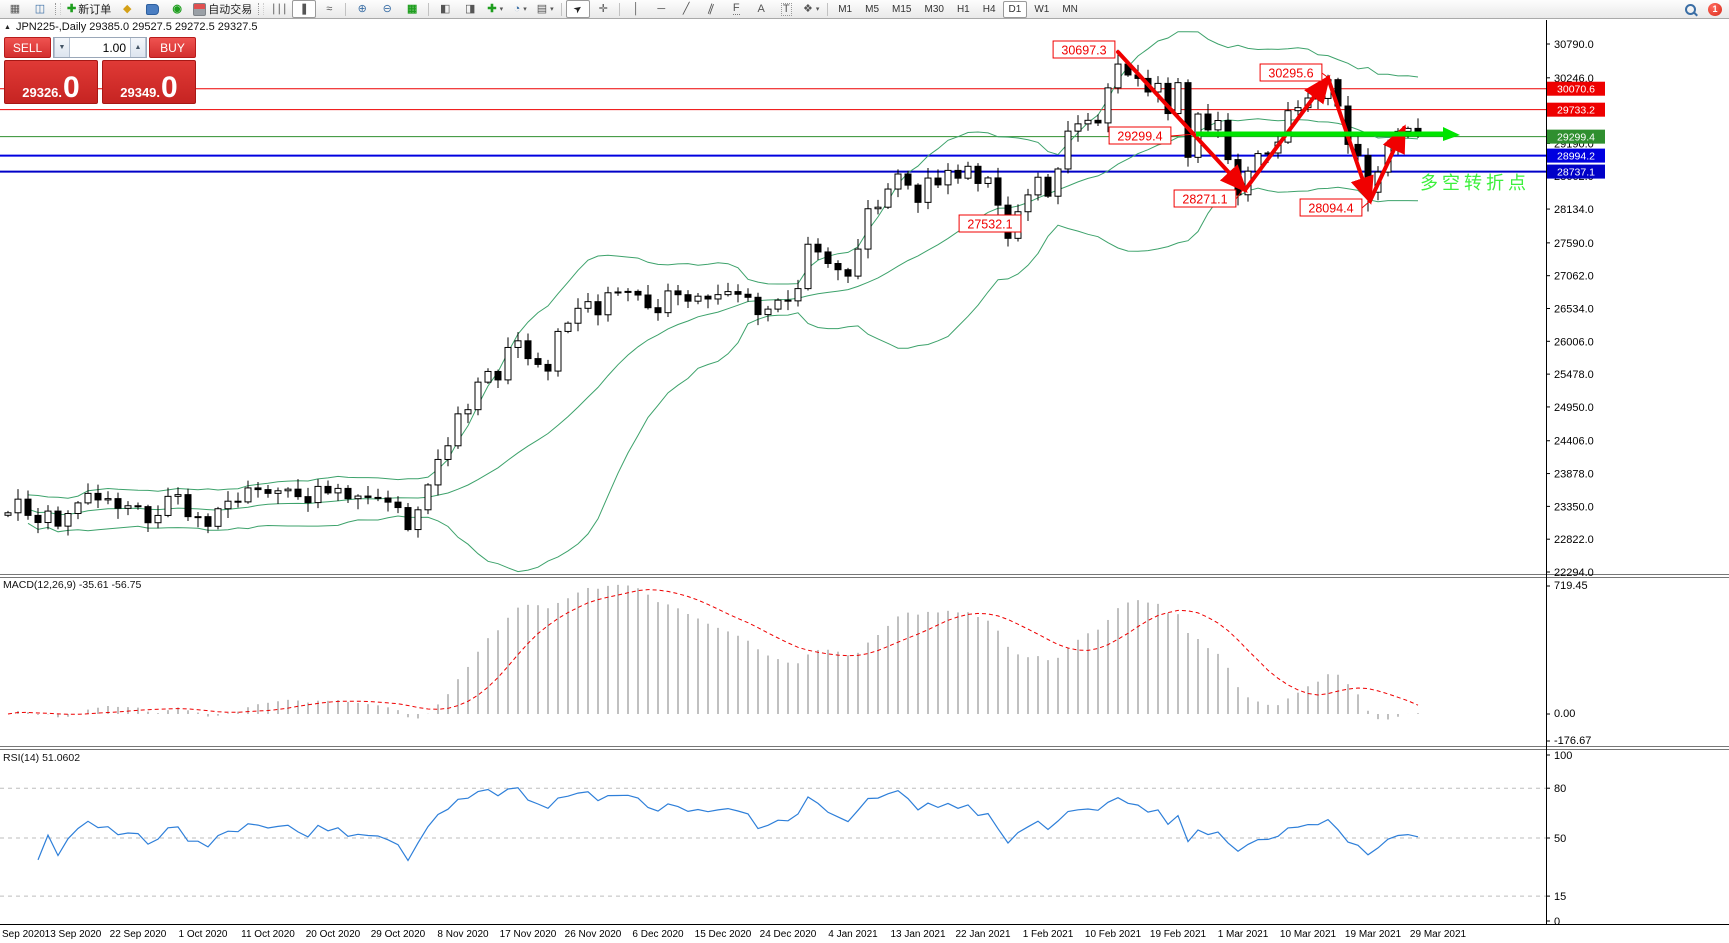  Describe the element at coordinates (711, 9) in the screenshot. I see `channel-button: ∥` at that location.